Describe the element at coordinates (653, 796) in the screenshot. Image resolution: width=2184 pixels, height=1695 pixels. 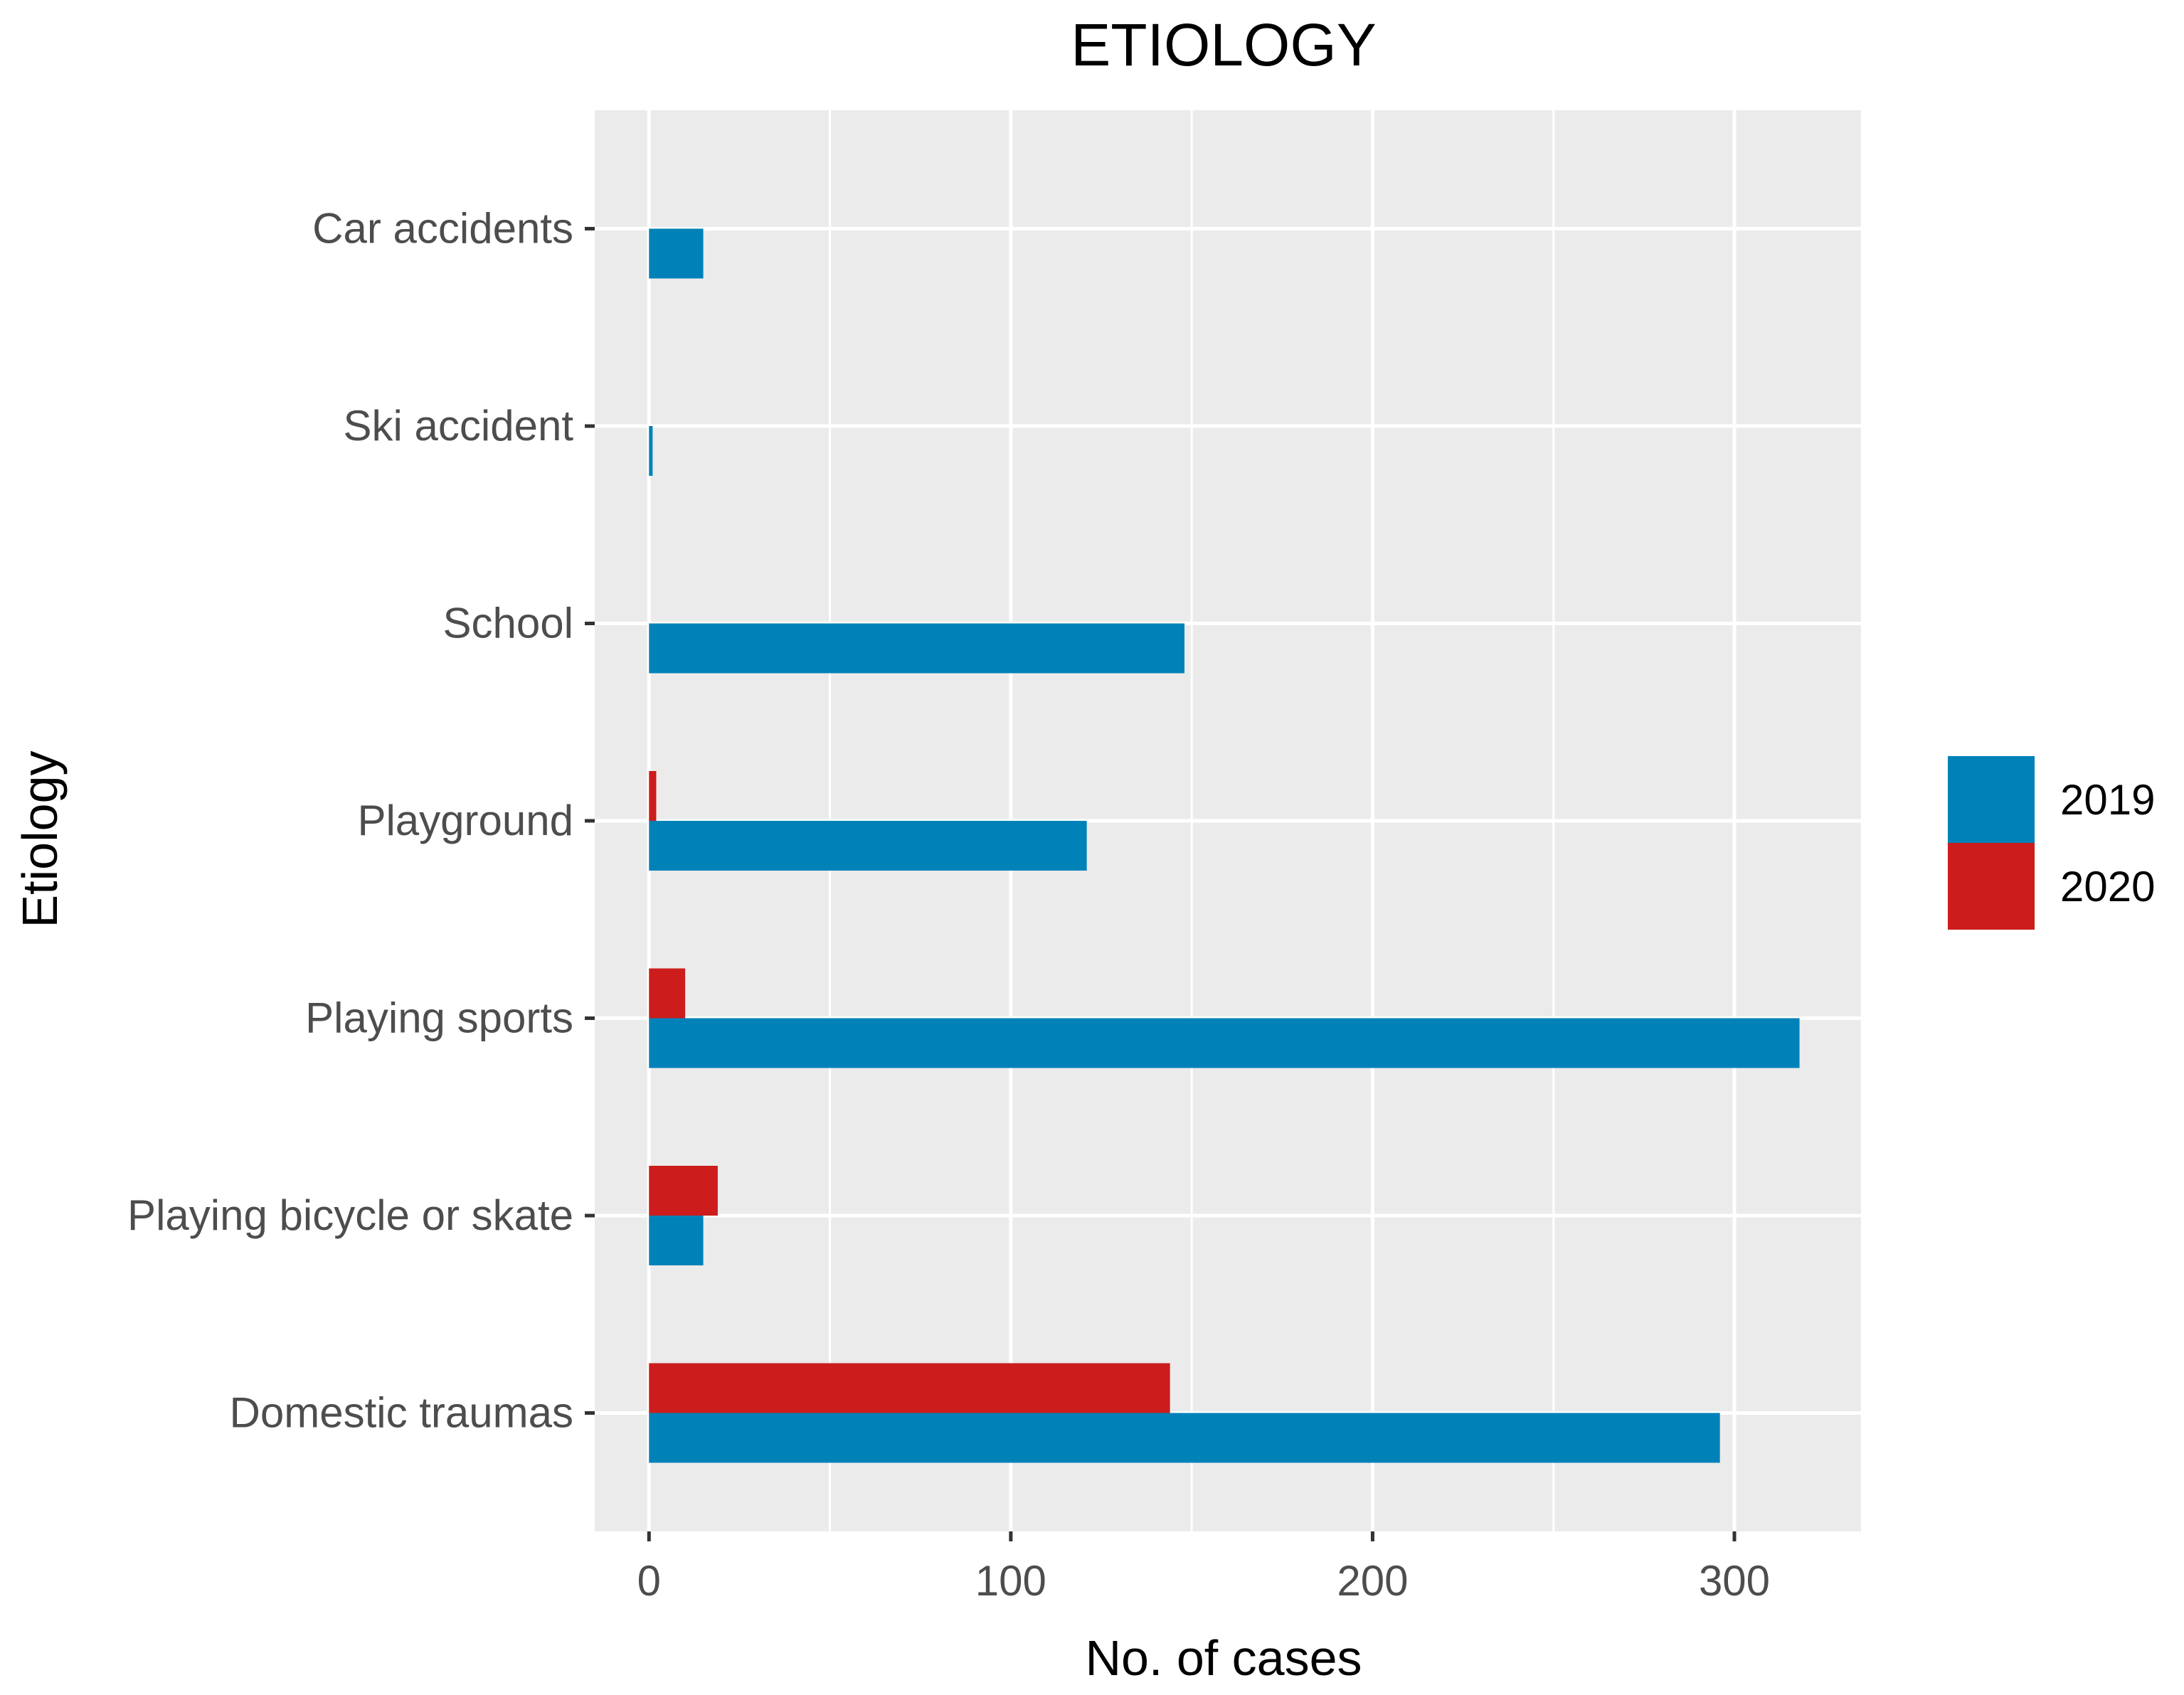
I see `bar-2020-playground` at that location.